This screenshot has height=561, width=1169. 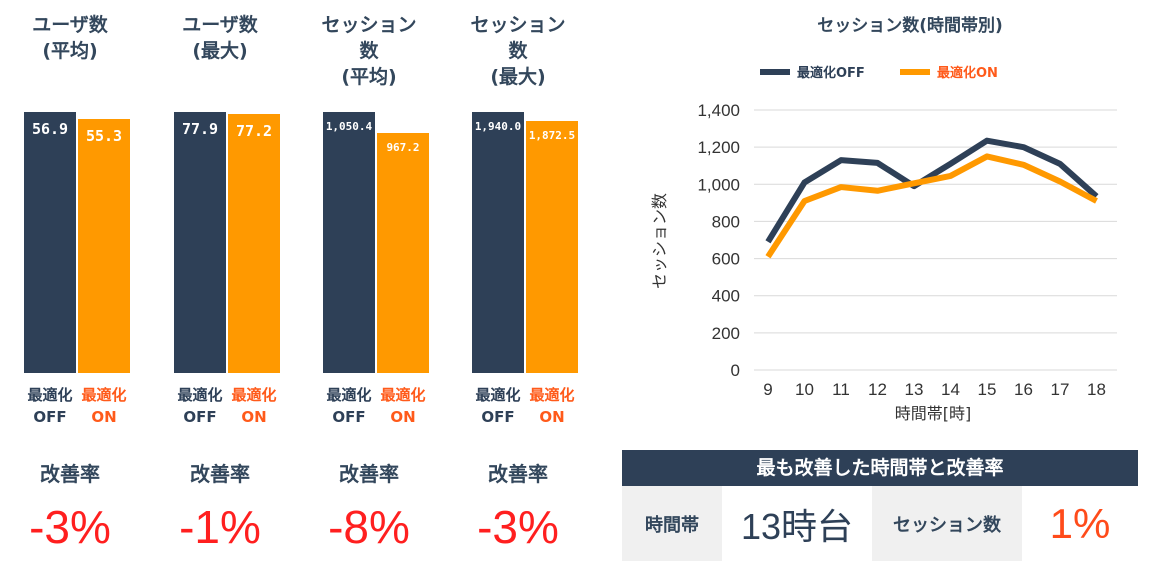 What do you see at coordinates (254, 131) in the screenshot?
I see `bar-value-label: 77.2` at bounding box center [254, 131].